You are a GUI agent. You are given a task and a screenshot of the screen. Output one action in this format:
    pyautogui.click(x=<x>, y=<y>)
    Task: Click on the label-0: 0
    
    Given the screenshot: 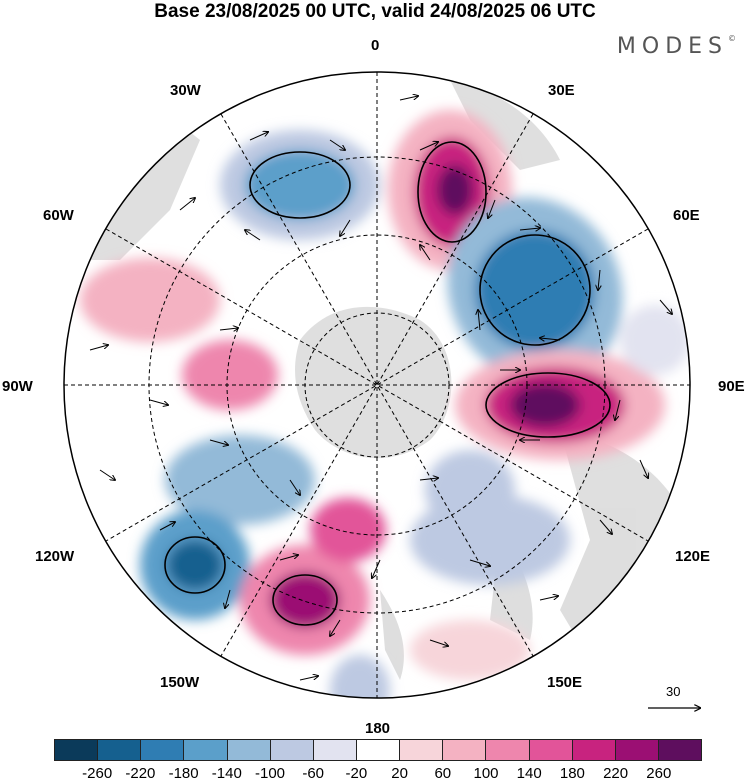 What is the action you would take?
    pyautogui.click(x=375, y=45)
    